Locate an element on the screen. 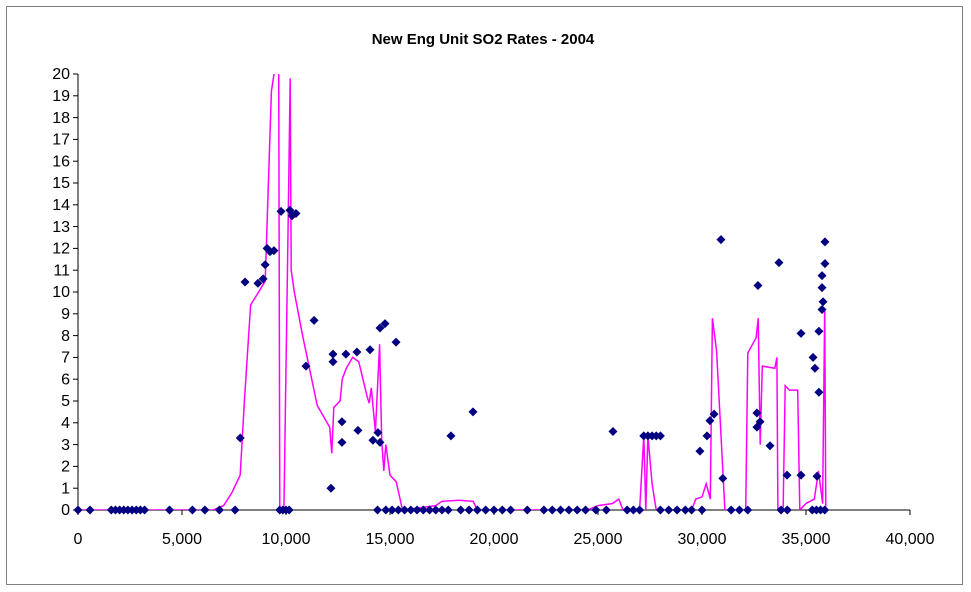 Image resolution: width=971 pixels, height=592 pixels. x-tick-label: 5,000 is located at coordinates (182, 539).